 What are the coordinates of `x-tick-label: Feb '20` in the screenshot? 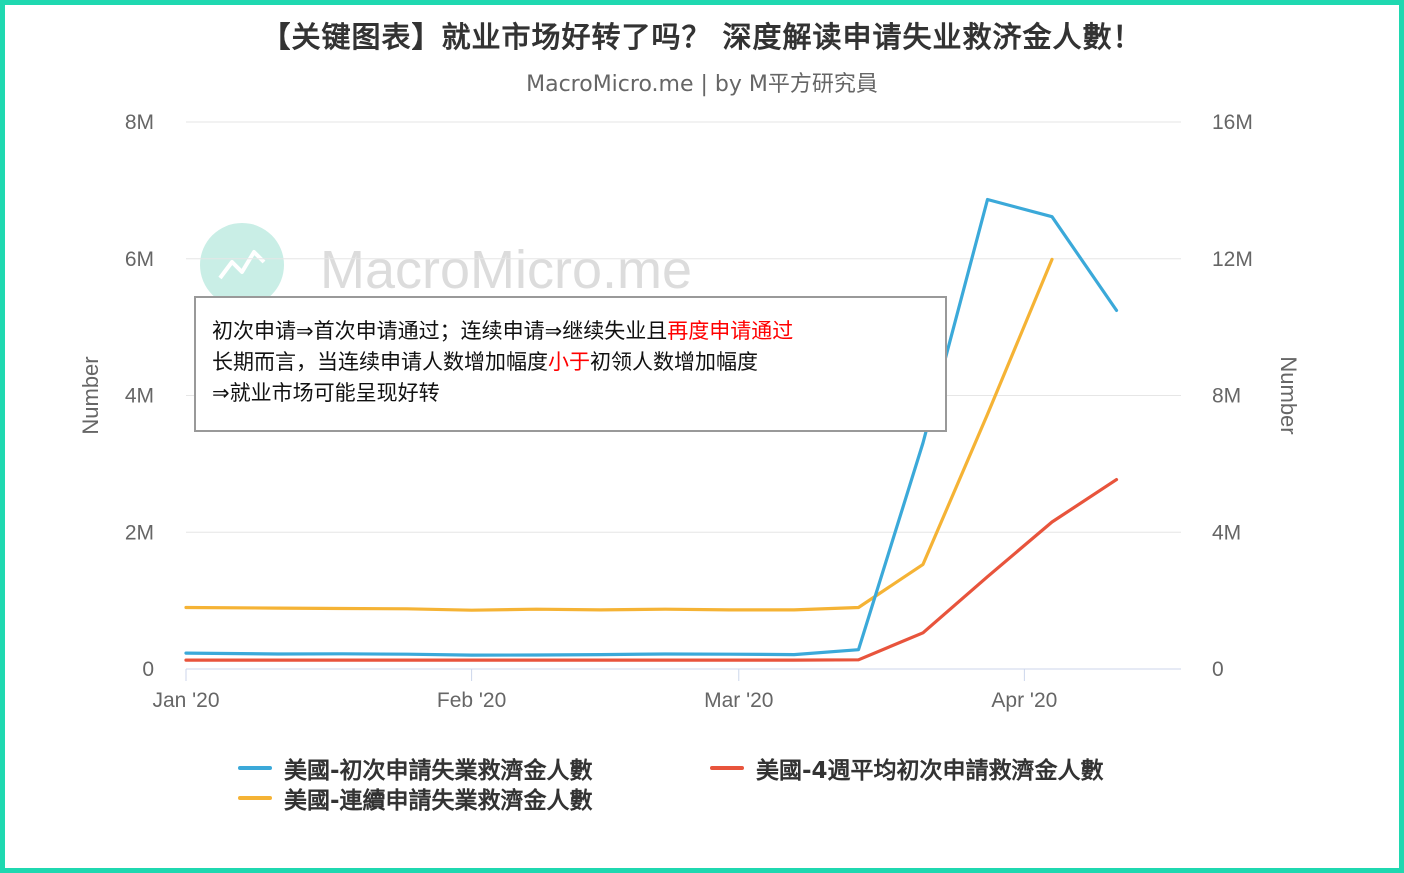 It's located at (471, 700).